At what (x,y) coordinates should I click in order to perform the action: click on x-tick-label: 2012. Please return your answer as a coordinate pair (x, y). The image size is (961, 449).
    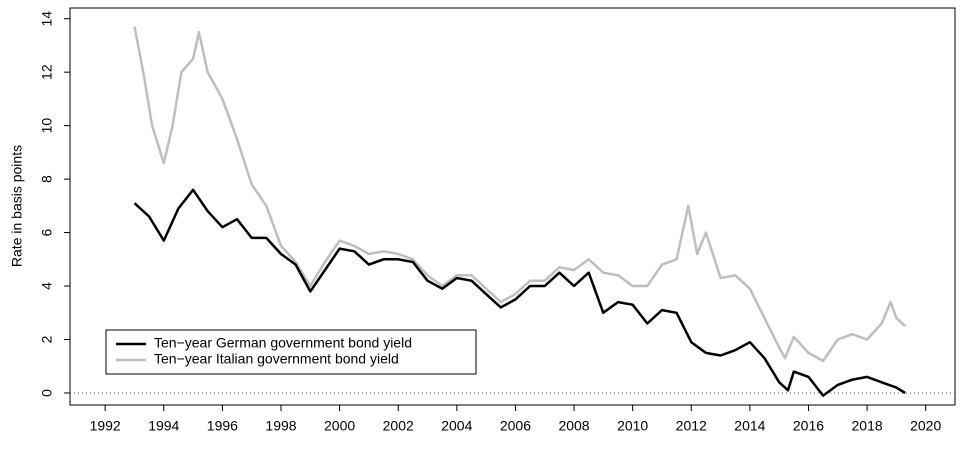
    Looking at the image, I should click on (691, 426).